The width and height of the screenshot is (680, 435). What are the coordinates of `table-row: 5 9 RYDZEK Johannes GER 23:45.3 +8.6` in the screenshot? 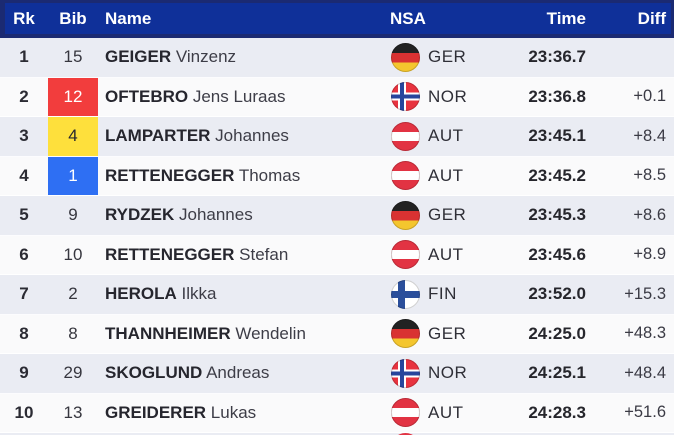 It's located at (337, 216).